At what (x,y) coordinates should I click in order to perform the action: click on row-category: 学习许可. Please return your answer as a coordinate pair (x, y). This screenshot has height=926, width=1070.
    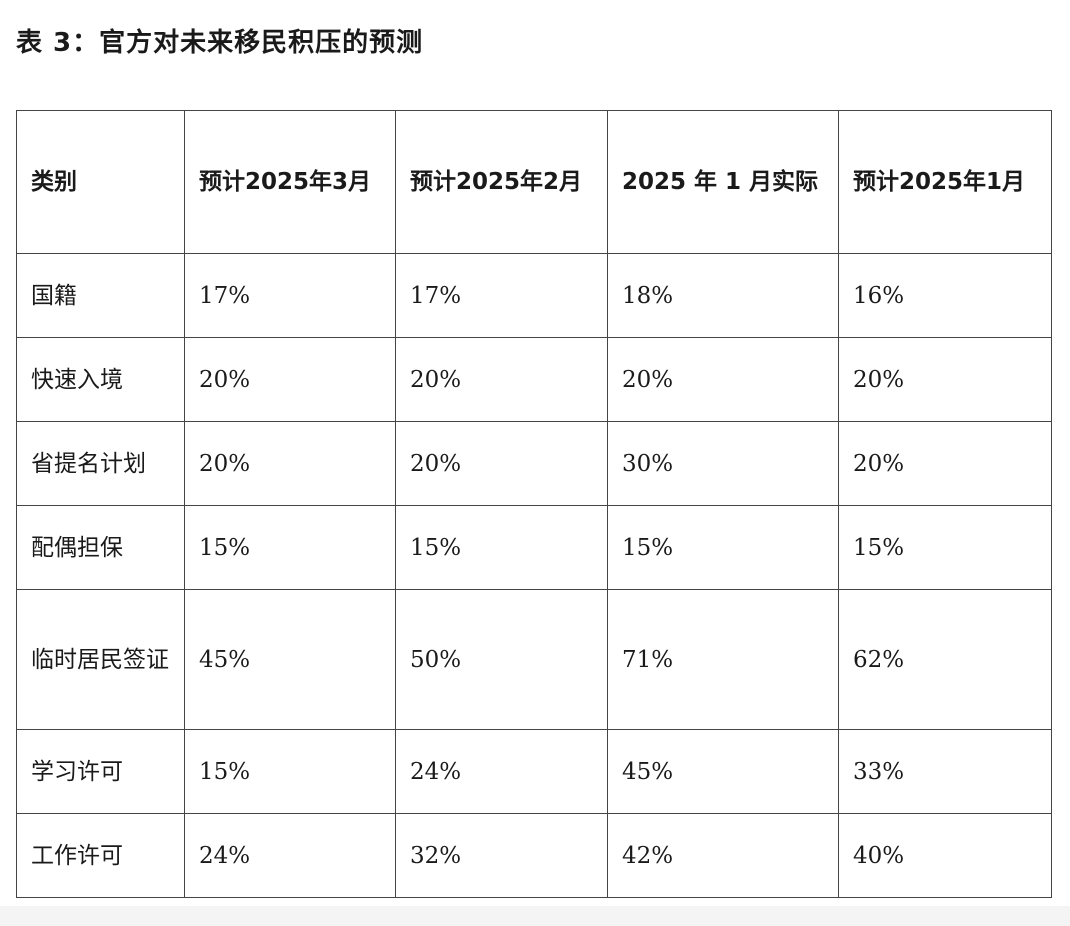
    Looking at the image, I should click on (100, 771).